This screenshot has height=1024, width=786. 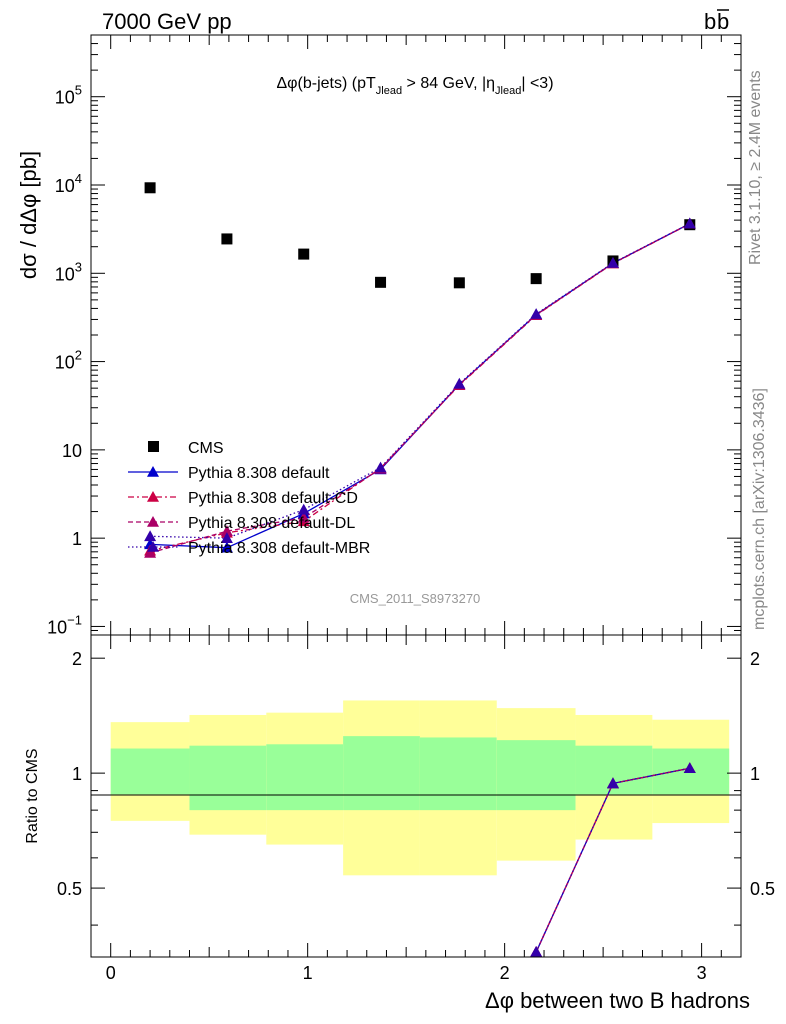 What do you see at coordinates (617, 1000) in the screenshot?
I see `x-axis-label: Δφ between two B hadrons` at bounding box center [617, 1000].